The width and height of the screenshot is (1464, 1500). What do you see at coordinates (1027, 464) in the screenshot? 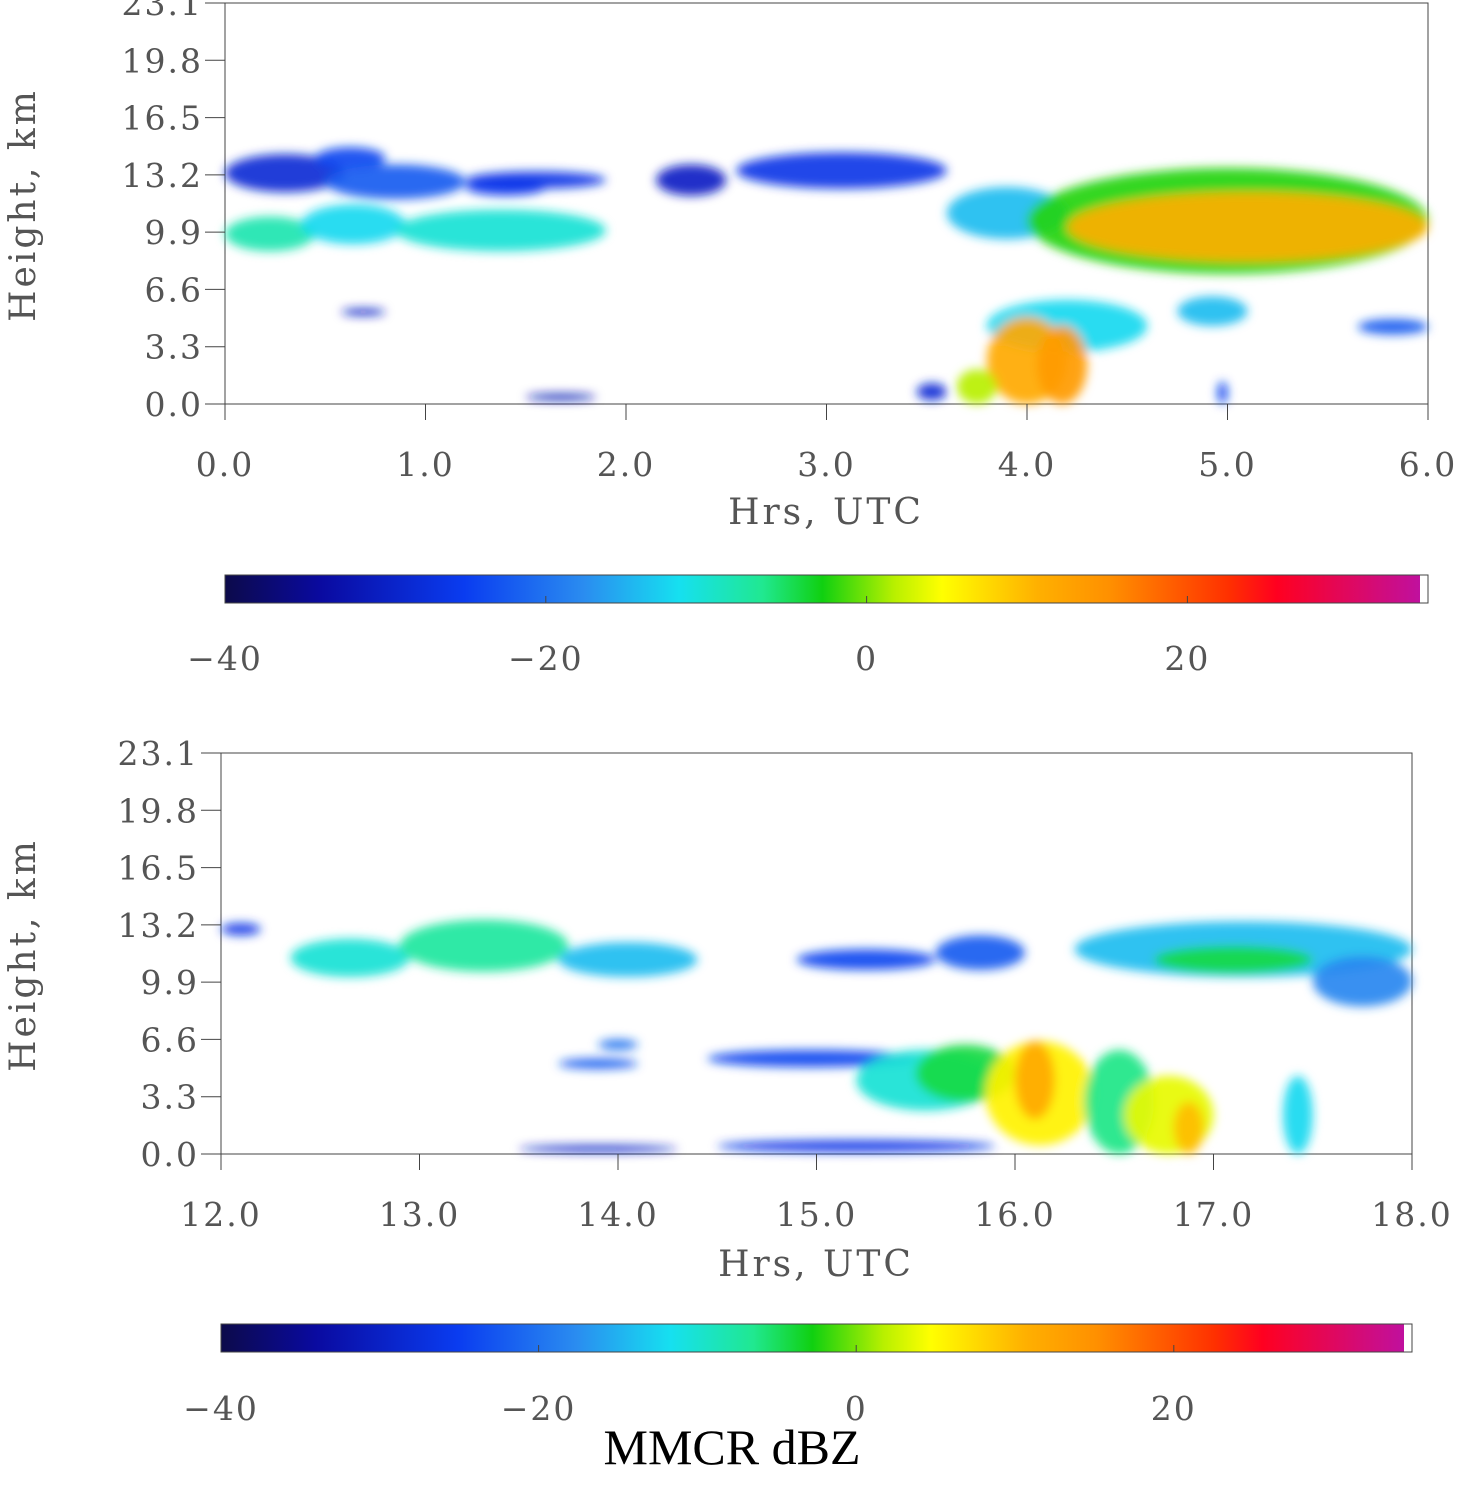
I see `x-tick-label: 4.0` at bounding box center [1027, 464].